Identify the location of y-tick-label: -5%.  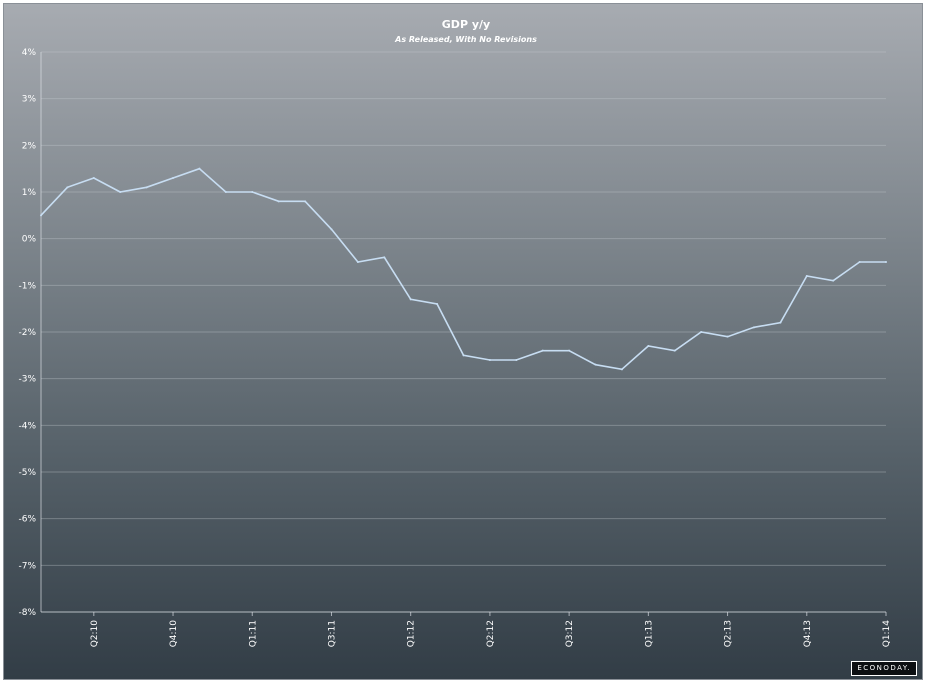
(27, 473).